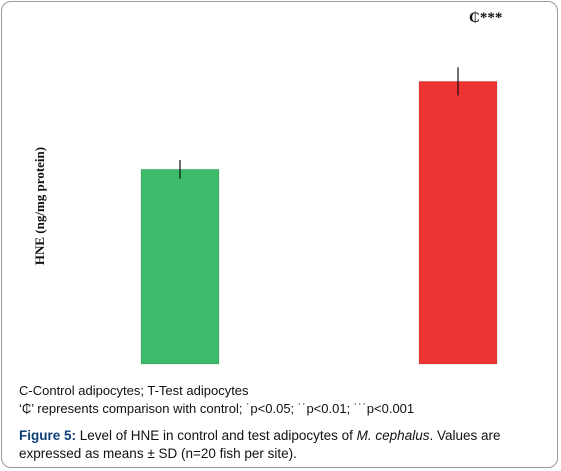 This screenshot has height=471, width=561. Describe the element at coordinates (393, 435) in the screenshot. I see `caption-species: M. cephalus` at that location.